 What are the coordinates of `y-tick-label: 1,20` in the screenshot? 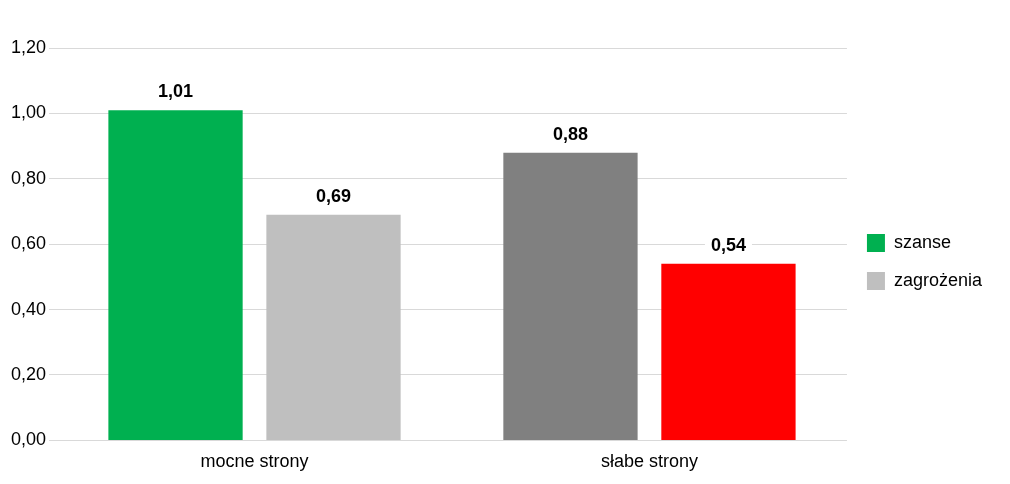 It's located at (28, 46).